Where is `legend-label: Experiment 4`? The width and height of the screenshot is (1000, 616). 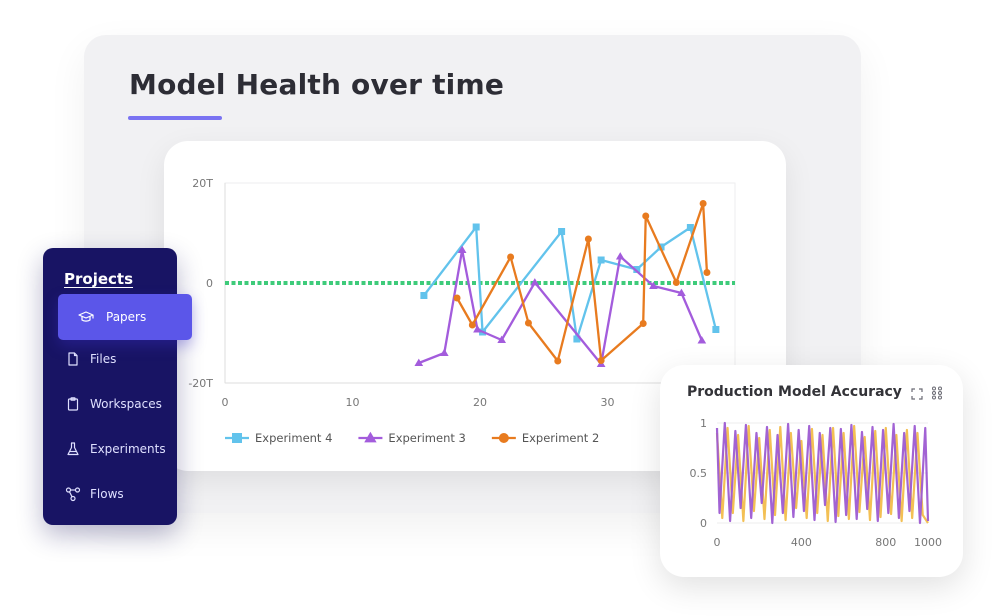 legend-label: Experiment 4 is located at coordinates (293, 438).